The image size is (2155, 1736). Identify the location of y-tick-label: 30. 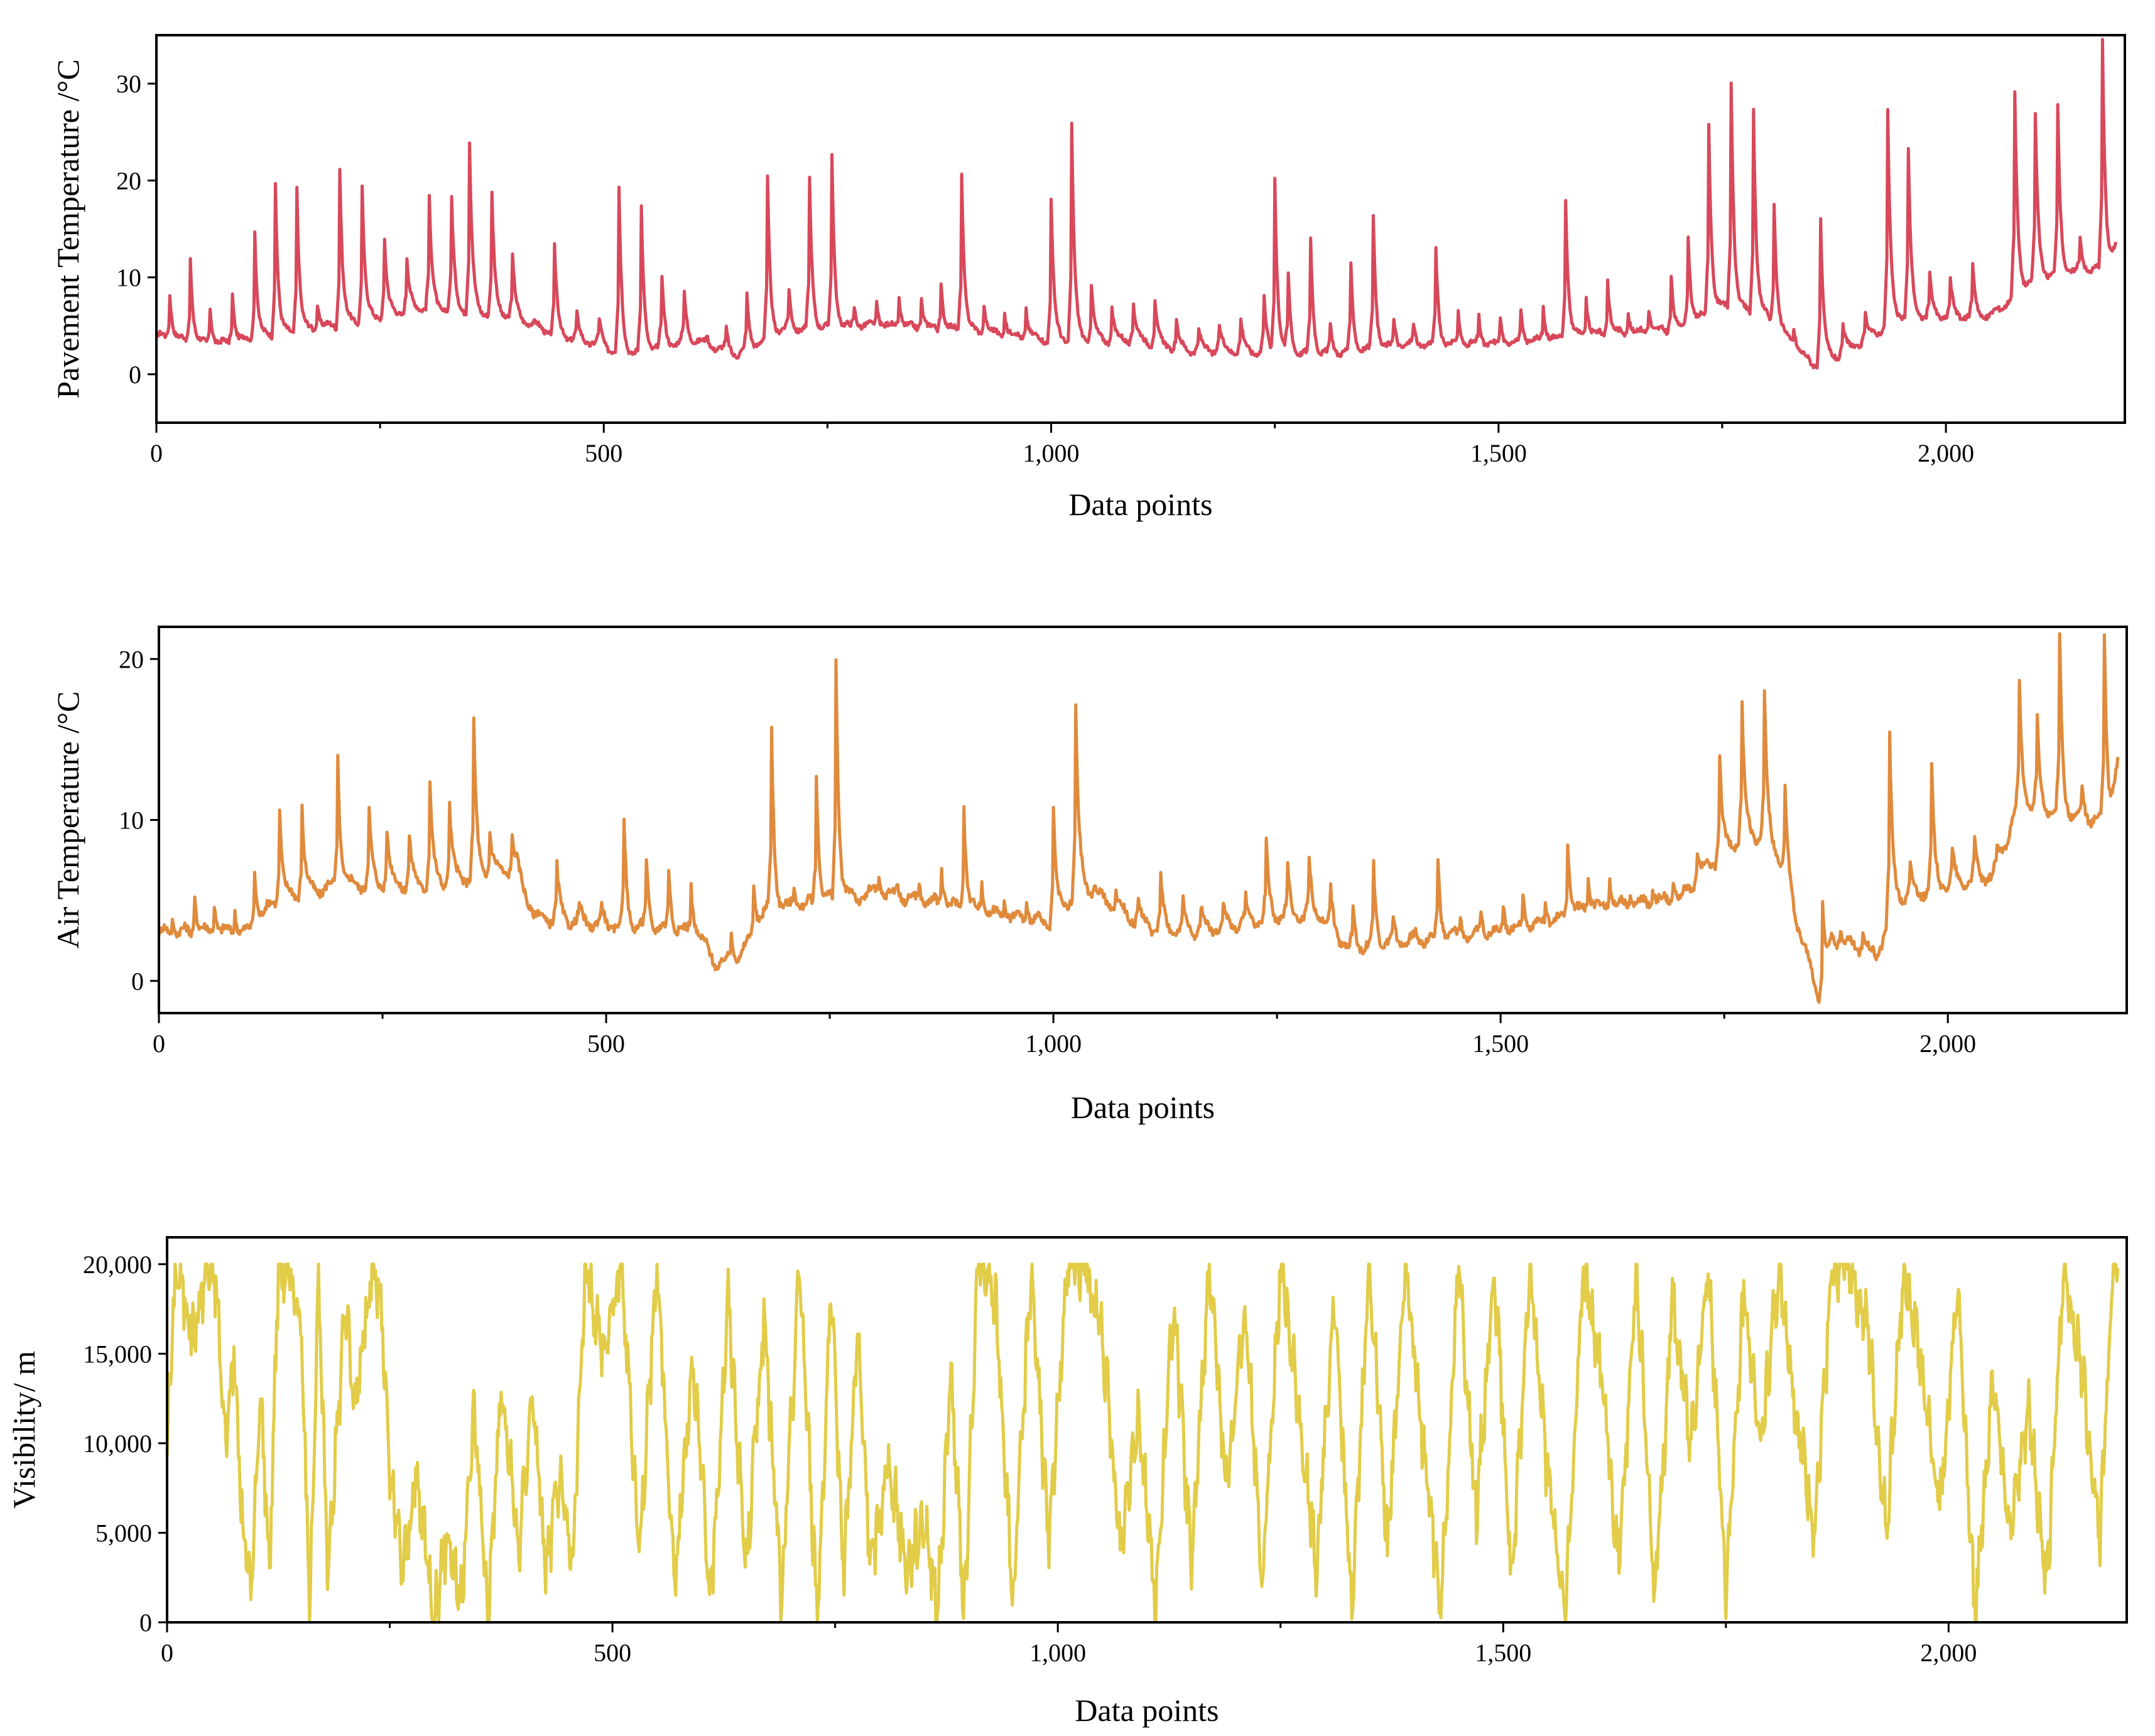
(128, 84).